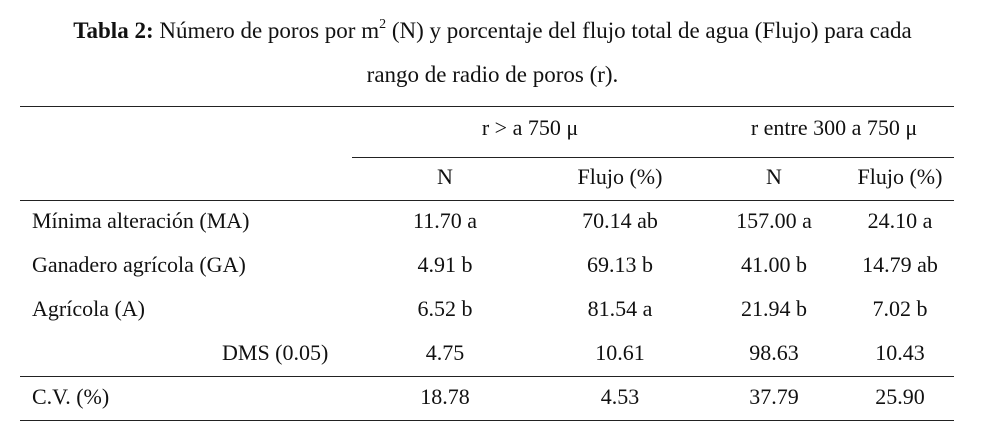  What do you see at coordinates (275, 352) in the screenshot?
I see `row-label-dms: DMS (0.05)` at bounding box center [275, 352].